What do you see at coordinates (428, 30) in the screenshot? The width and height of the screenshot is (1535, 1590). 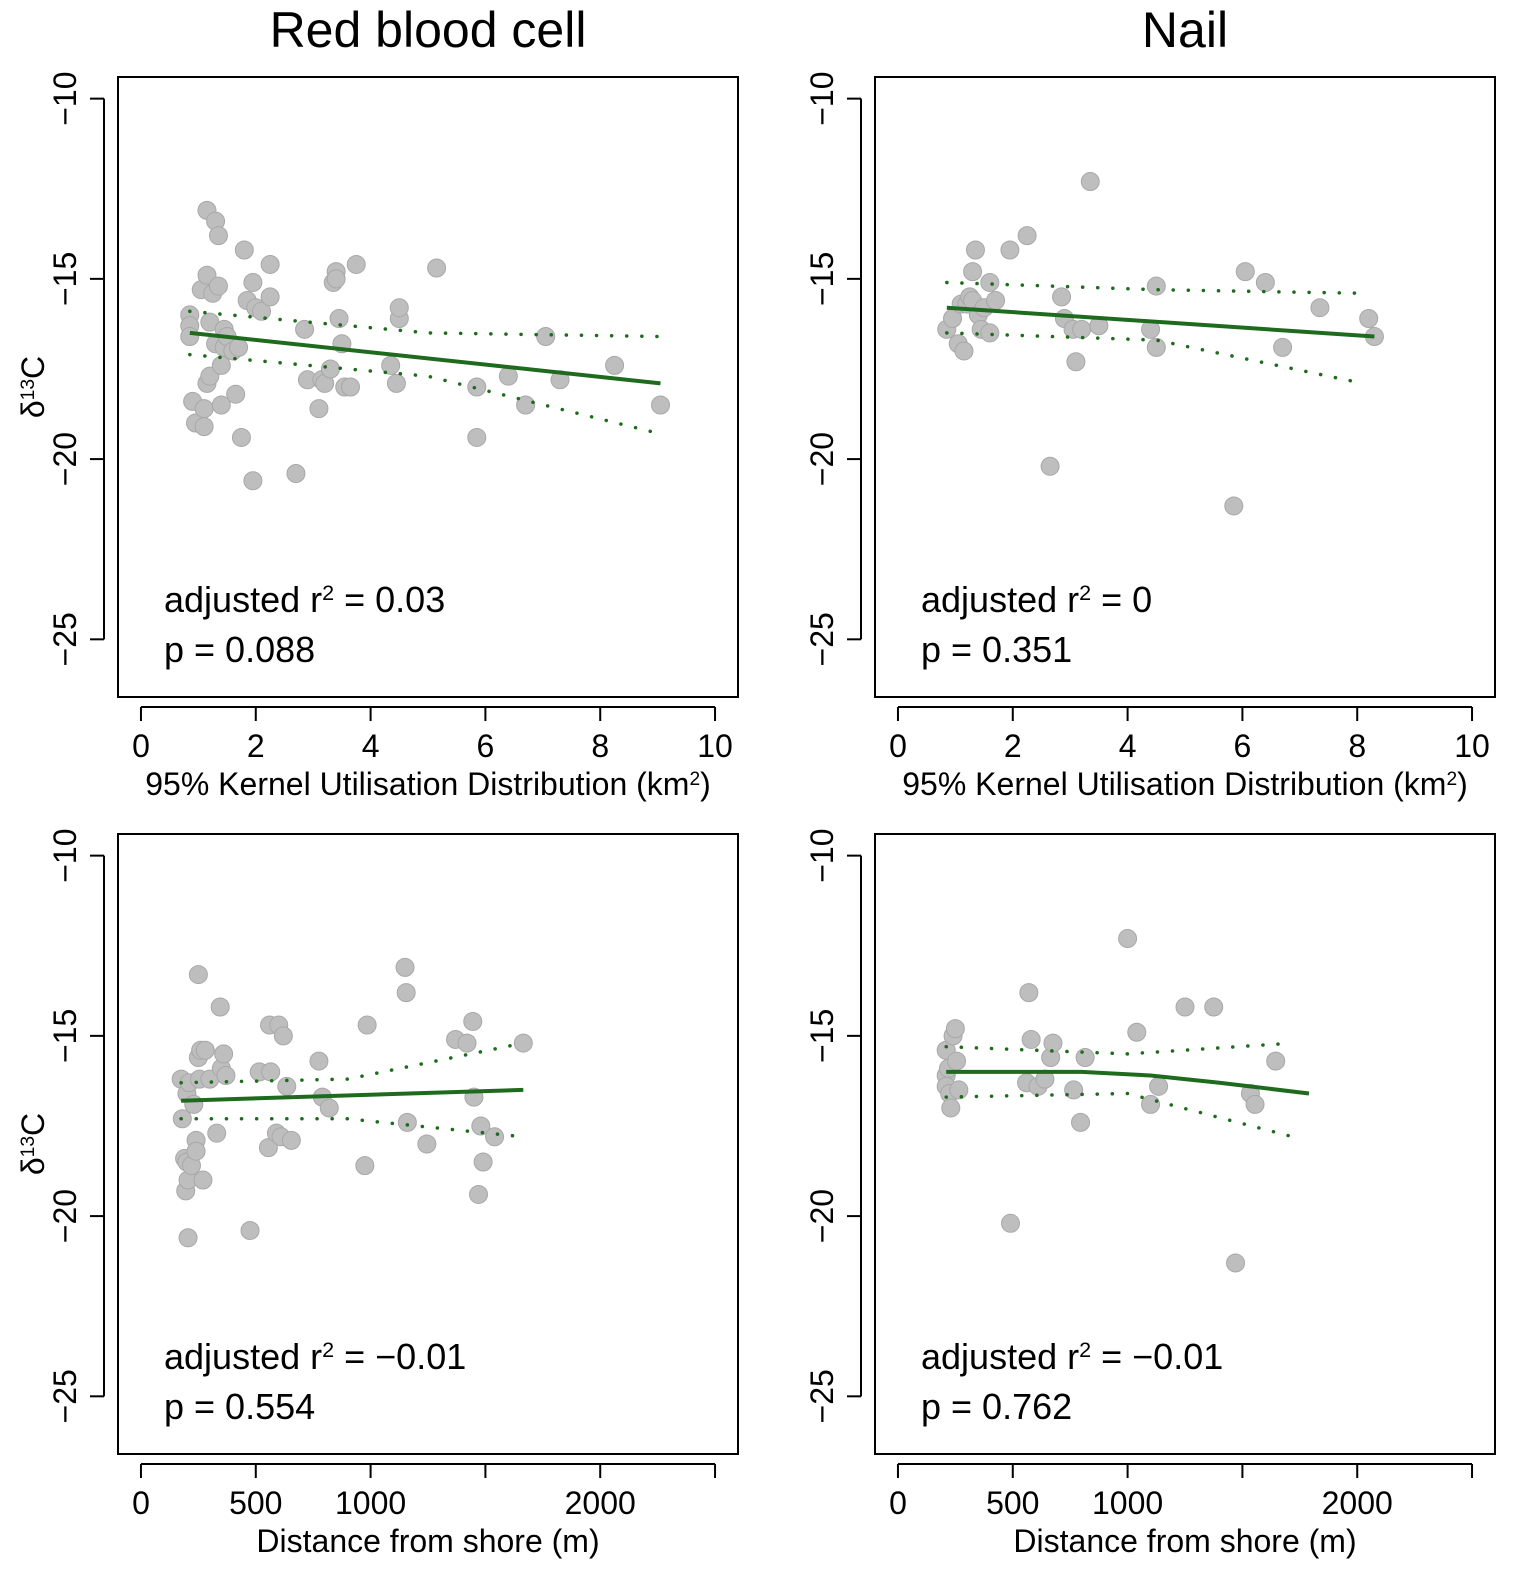 I see `column-title-red-blood-cell: Red blood cell` at bounding box center [428, 30].